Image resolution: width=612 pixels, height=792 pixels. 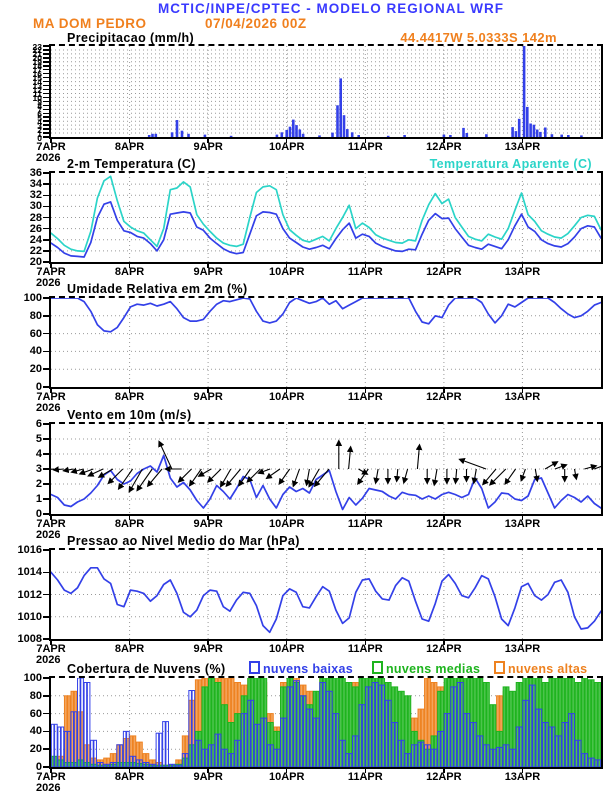 What do you see at coordinates (35, 351) in the screenshot?
I see `y-tick-label: 40` at bounding box center [35, 351].